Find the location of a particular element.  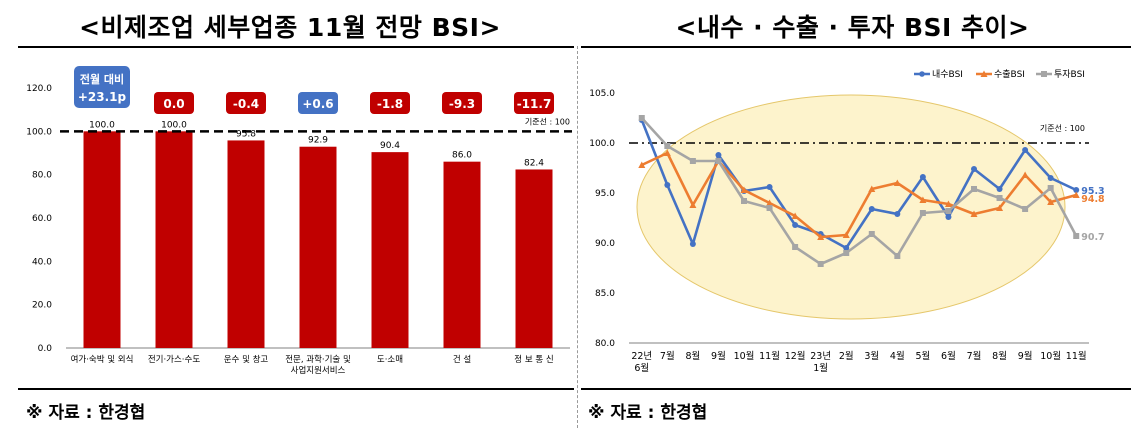

change-badge: +0.6 is located at coordinates (318, 103).